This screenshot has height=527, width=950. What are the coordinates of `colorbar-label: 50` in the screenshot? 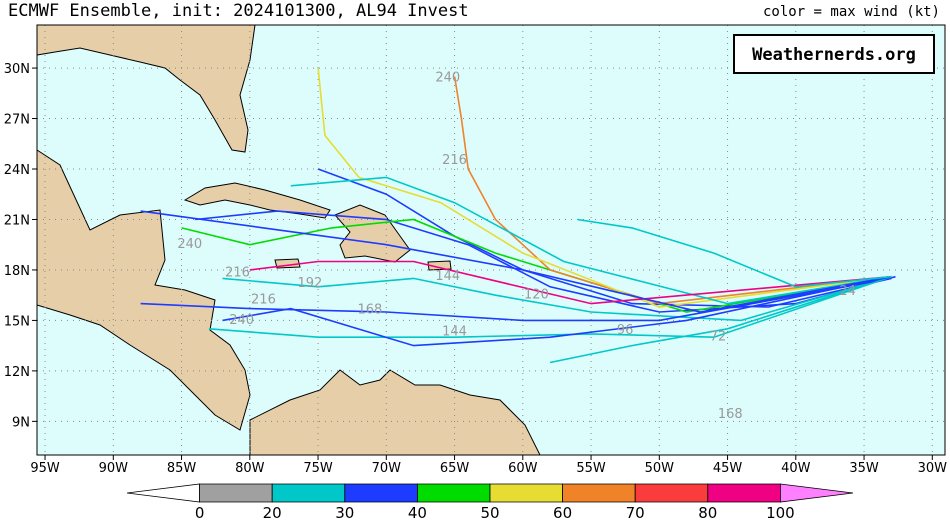 It's located at (489, 513).